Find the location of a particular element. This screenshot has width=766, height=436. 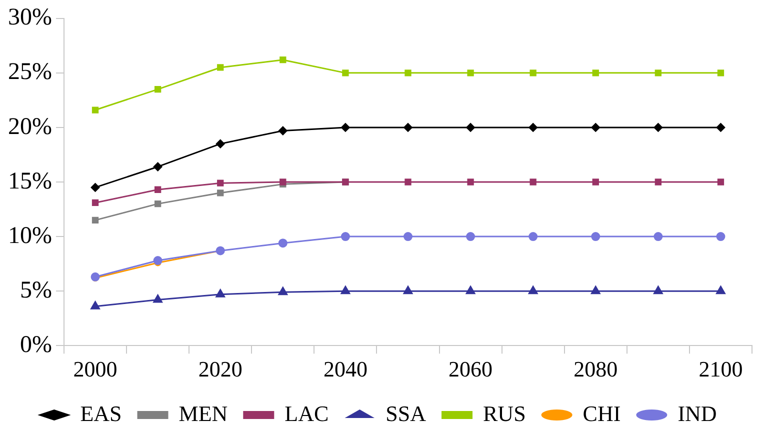

x-tick-label: 2080 is located at coordinates (596, 369).